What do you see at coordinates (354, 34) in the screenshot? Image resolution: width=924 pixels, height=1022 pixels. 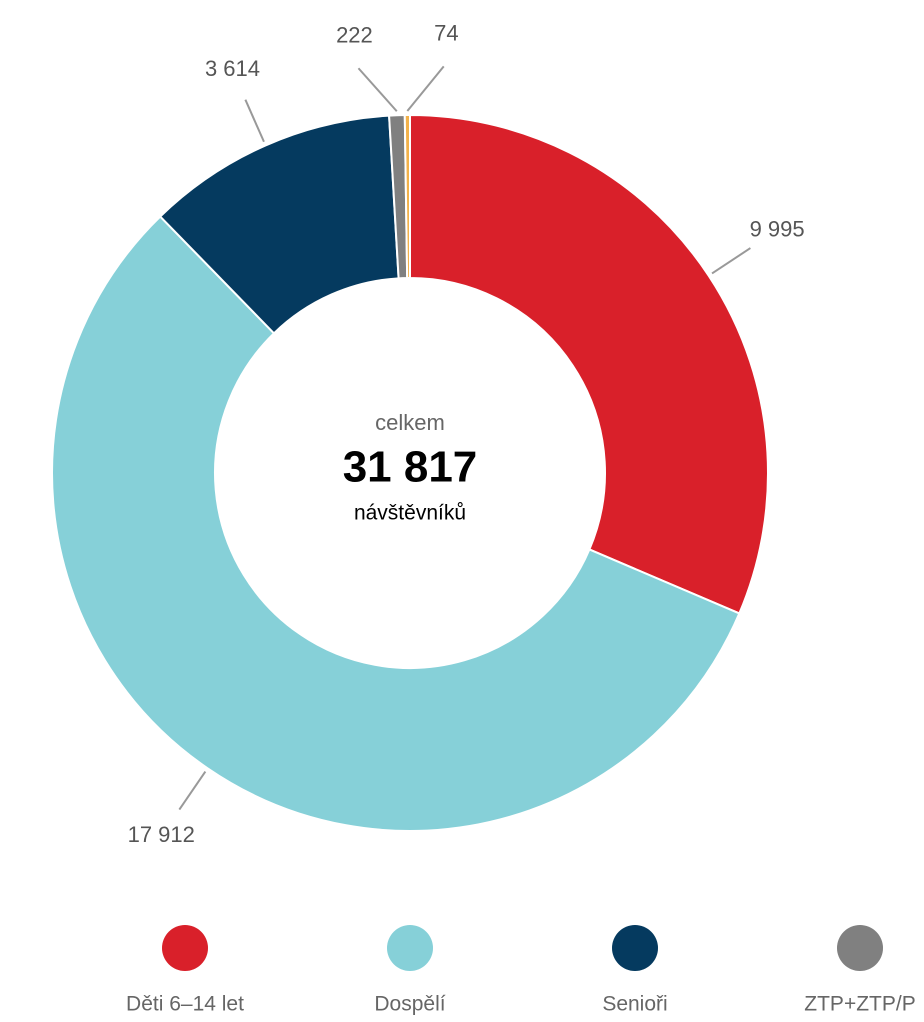 I see `data-label: 222` at bounding box center [354, 34].